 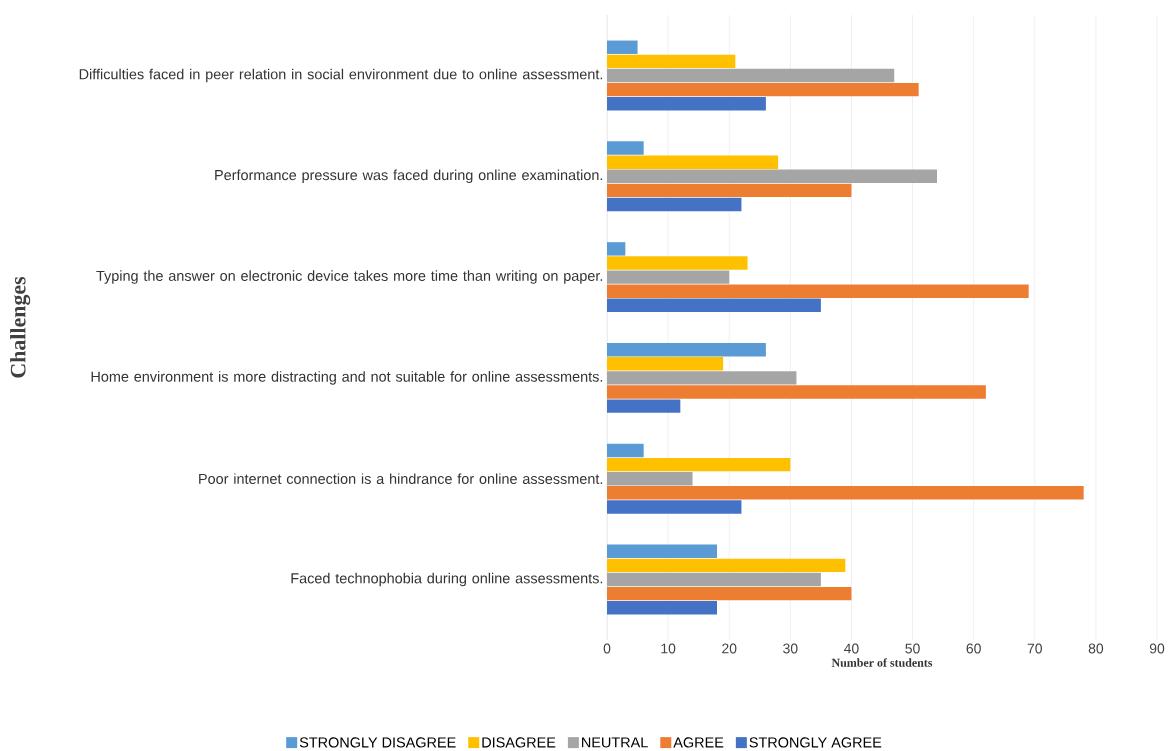 What do you see at coordinates (973, 648) in the screenshot?
I see `x-tick-label: 60` at bounding box center [973, 648].